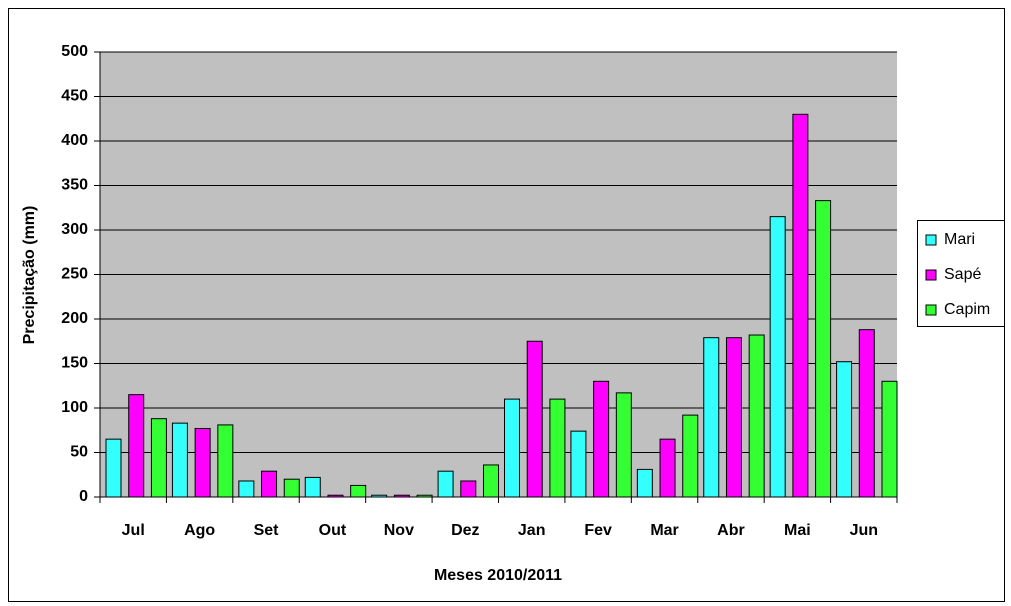  I want to click on y-tick-label: 100, so click(74, 407).